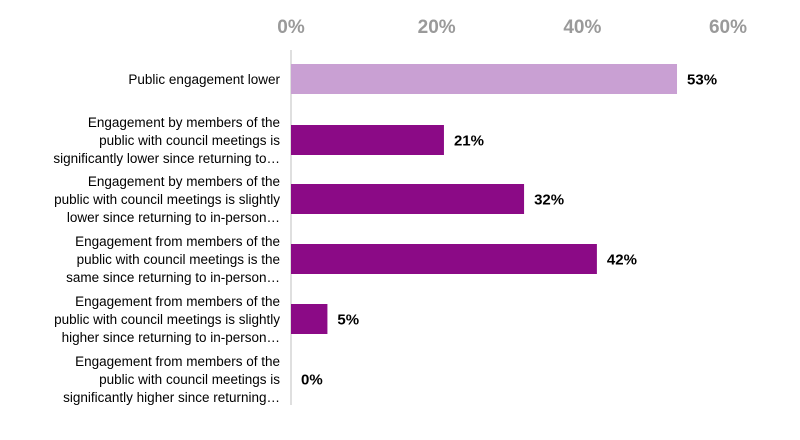 Image resolution: width=800 pixels, height=440 pixels. Describe the element at coordinates (291, 27) in the screenshot. I see `x-tick-label: 0%` at that location.